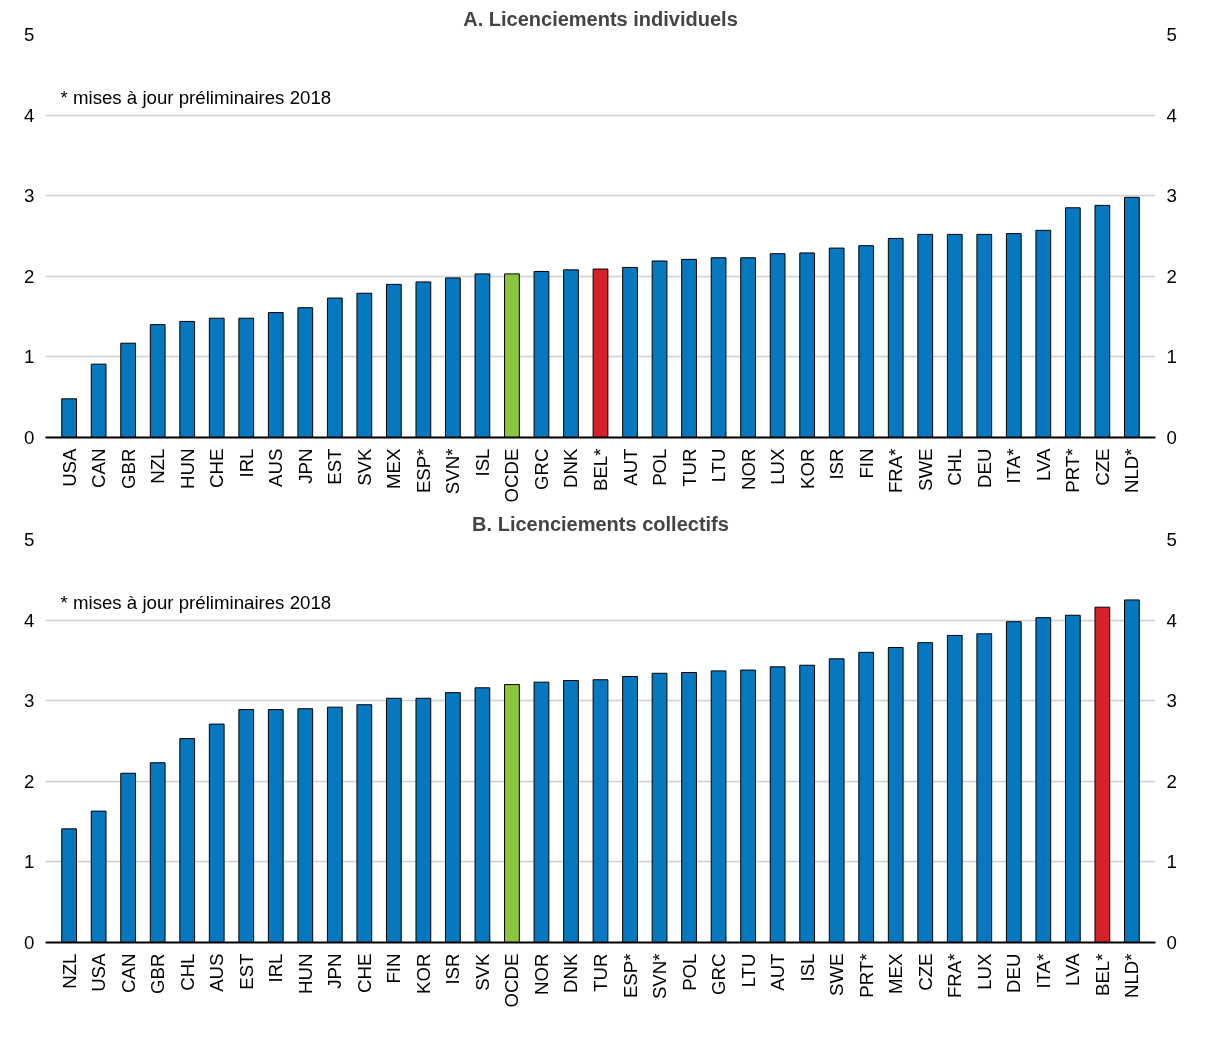 The image size is (1221, 1037). Describe the element at coordinates (394, 468) in the screenshot. I see `x-tick-label: MEX` at that location.